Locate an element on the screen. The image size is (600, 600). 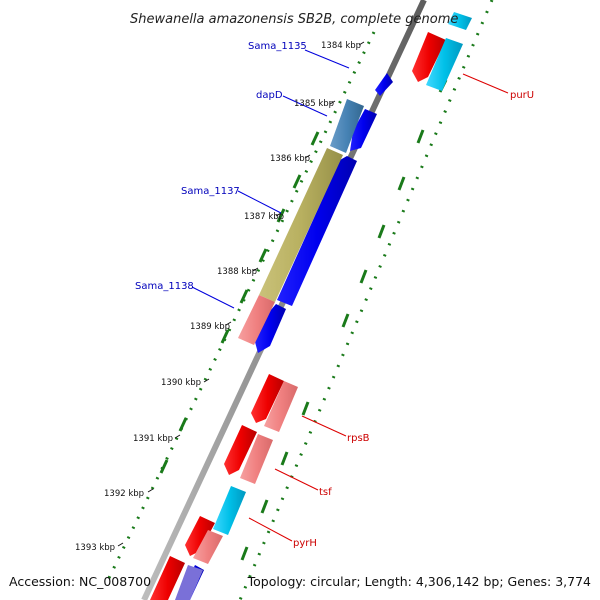
cds-reverse-rpsB is located at coordinates (267, 398).